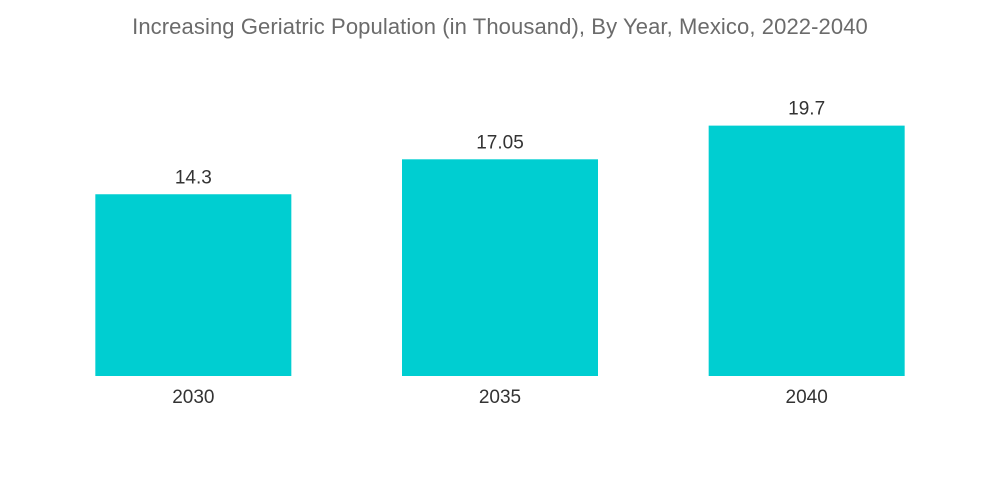 The height and width of the screenshot is (504, 1000). What do you see at coordinates (806, 251) in the screenshot?
I see `bar-2040` at bounding box center [806, 251].